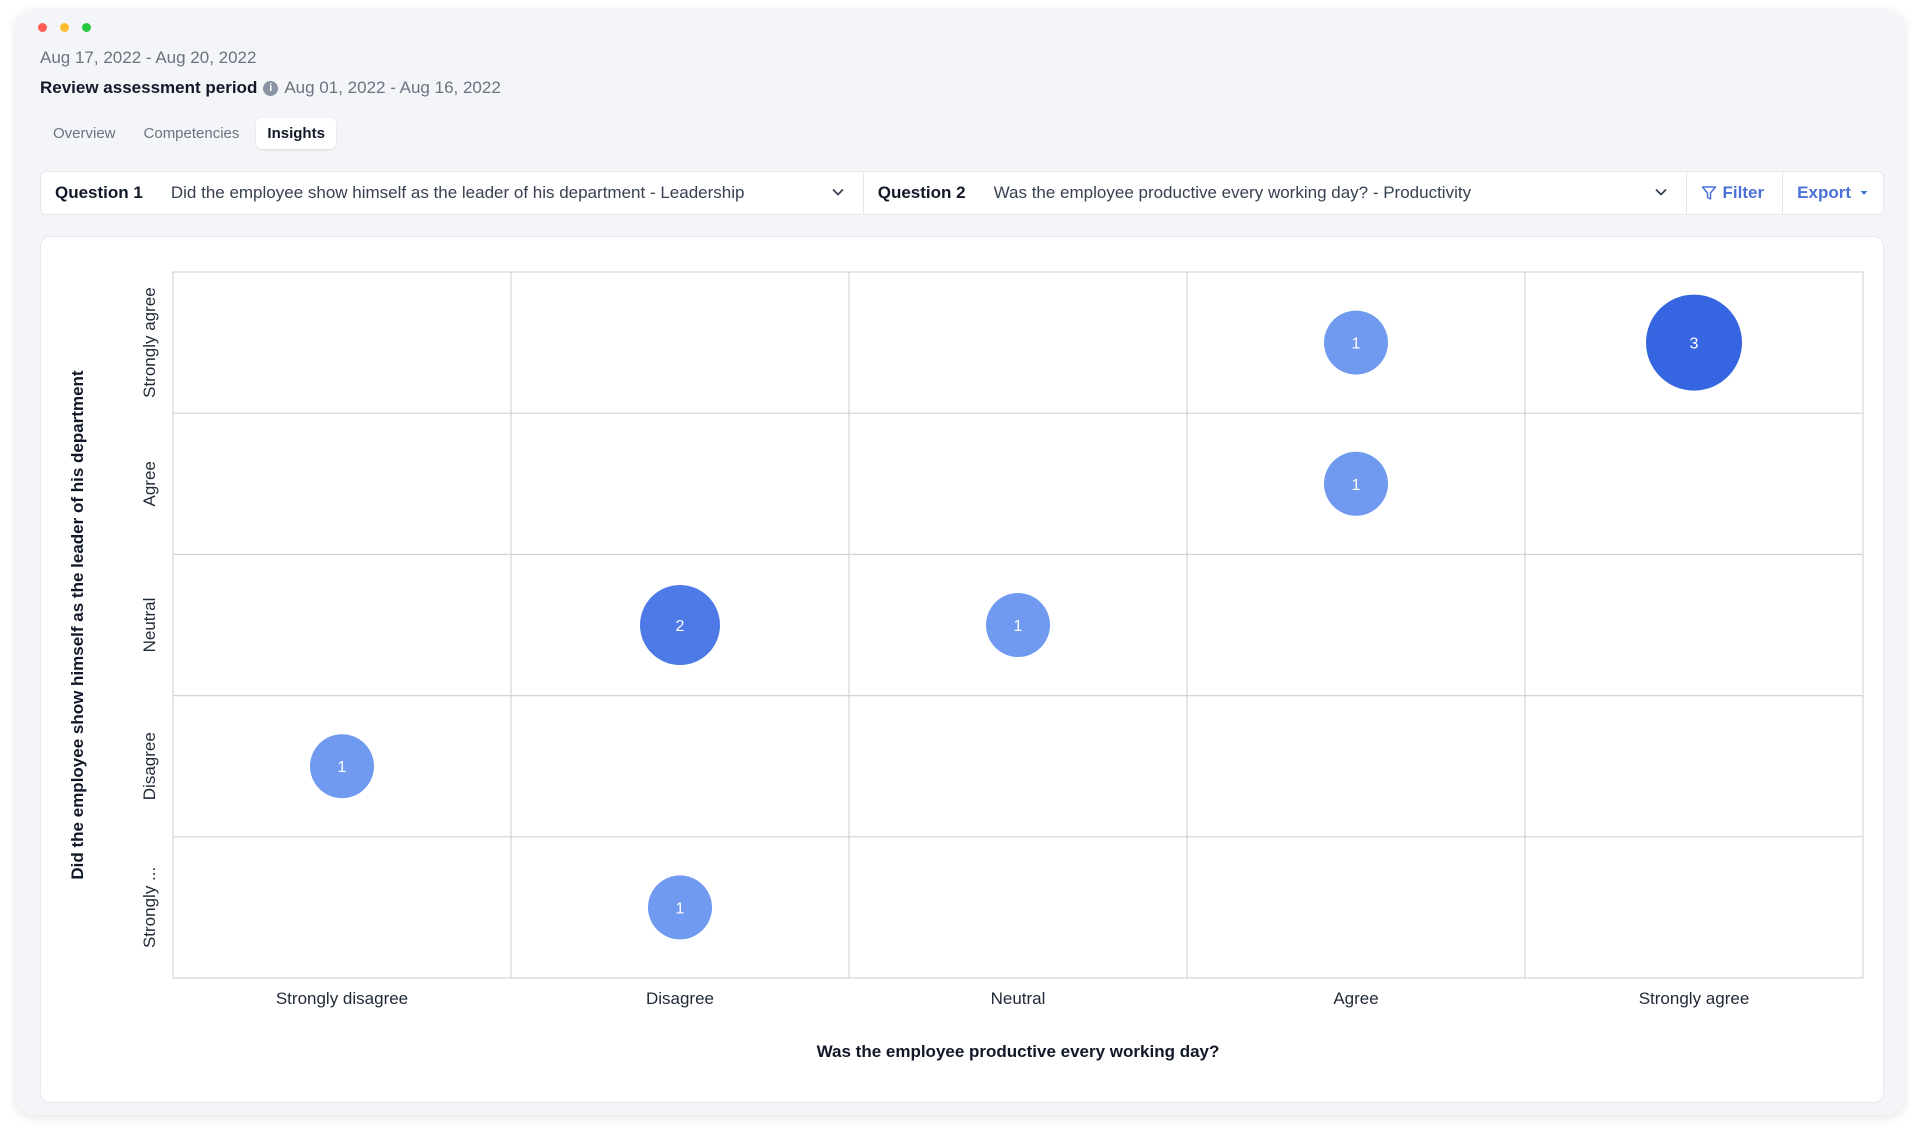 Image resolution: width=1920 pixels, height=1139 pixels. What do you see at coordinates (84, 133) in the screenshot?
I see `tab-overview: Overview` at bounding box center [84, 133].